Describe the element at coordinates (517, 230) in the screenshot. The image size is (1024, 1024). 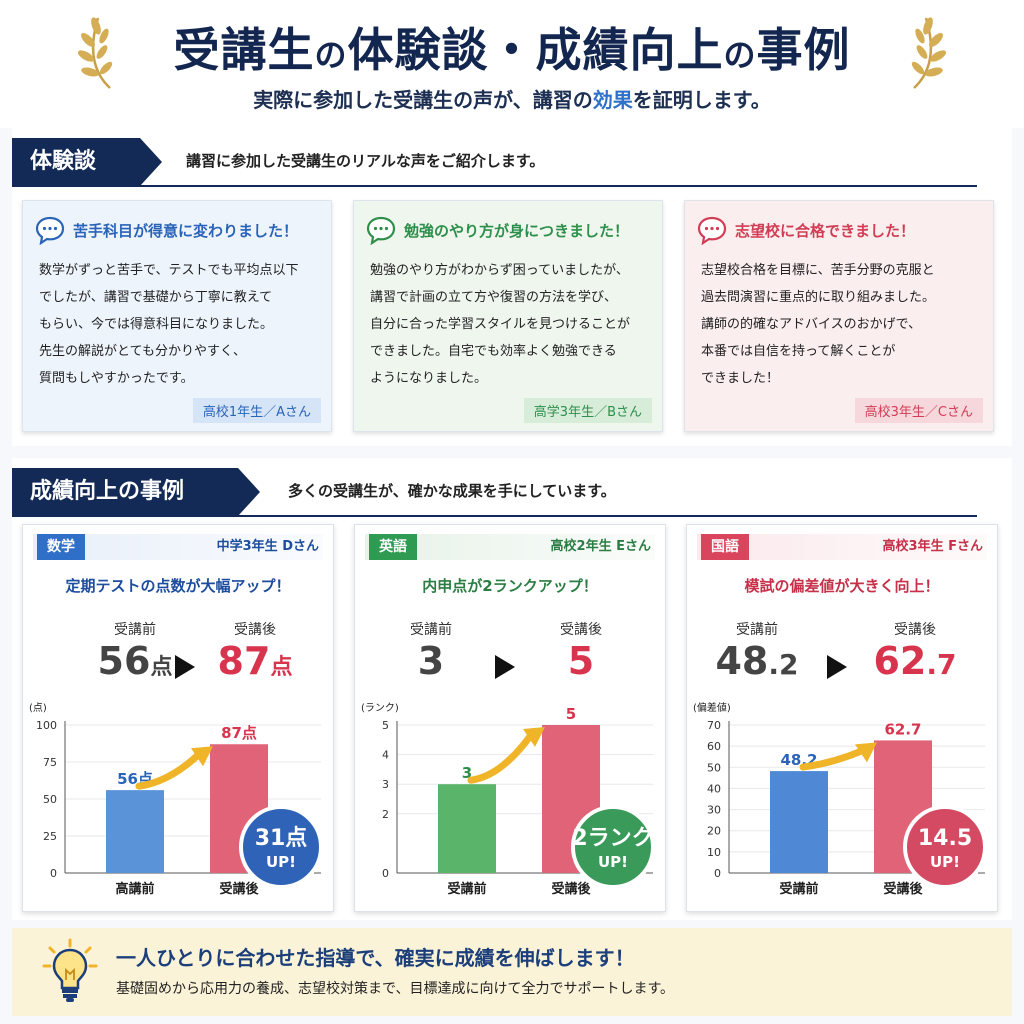
I see `testimonial-title: 勉強のやり方が身につきました！` at that location.